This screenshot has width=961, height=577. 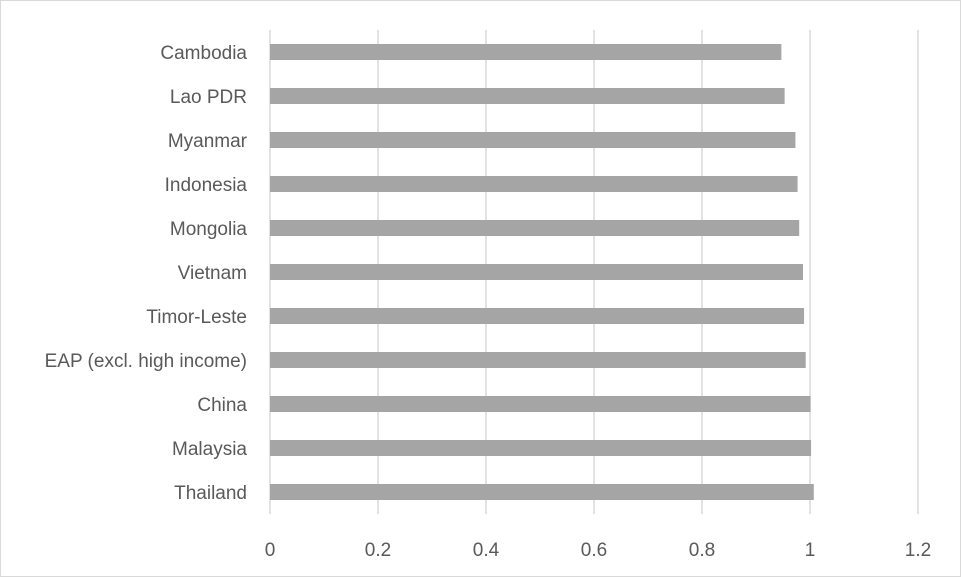 What do you see at coordinates (209, 229) in the screenshot?
I see `category-label: Mongolia` at bounding box center [209, 229].